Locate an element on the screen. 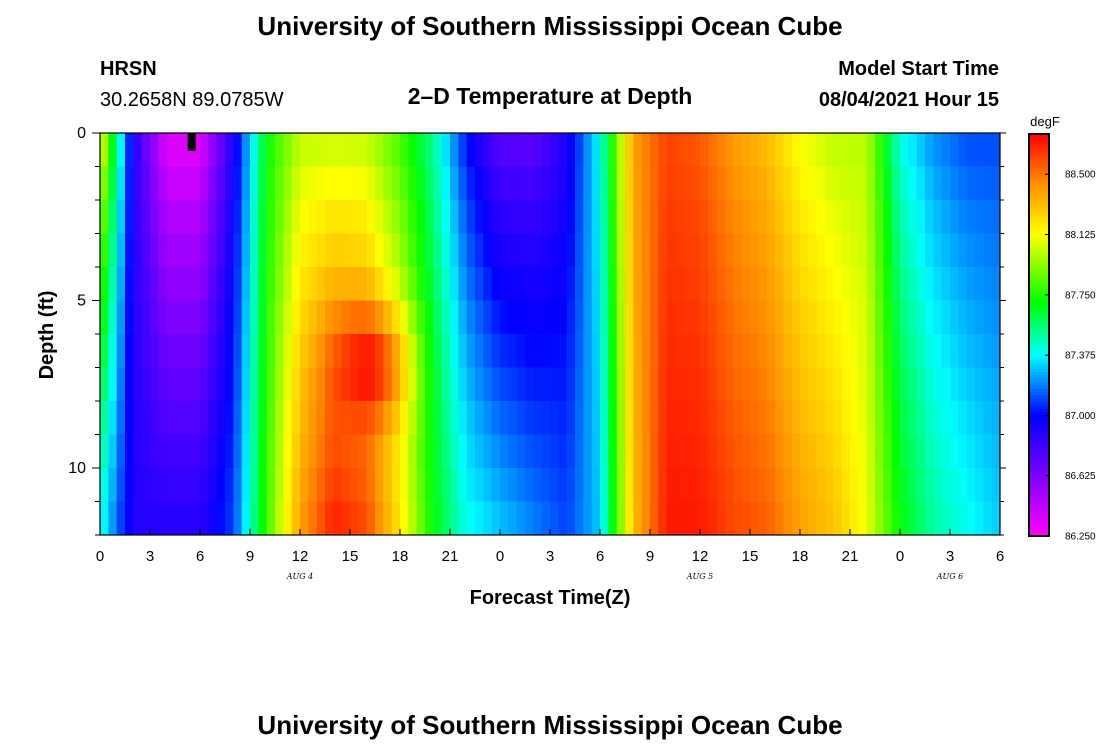 This screenshot has width=1100, height=750. date-label: AUG 4 is located at coordinates (300, 576).